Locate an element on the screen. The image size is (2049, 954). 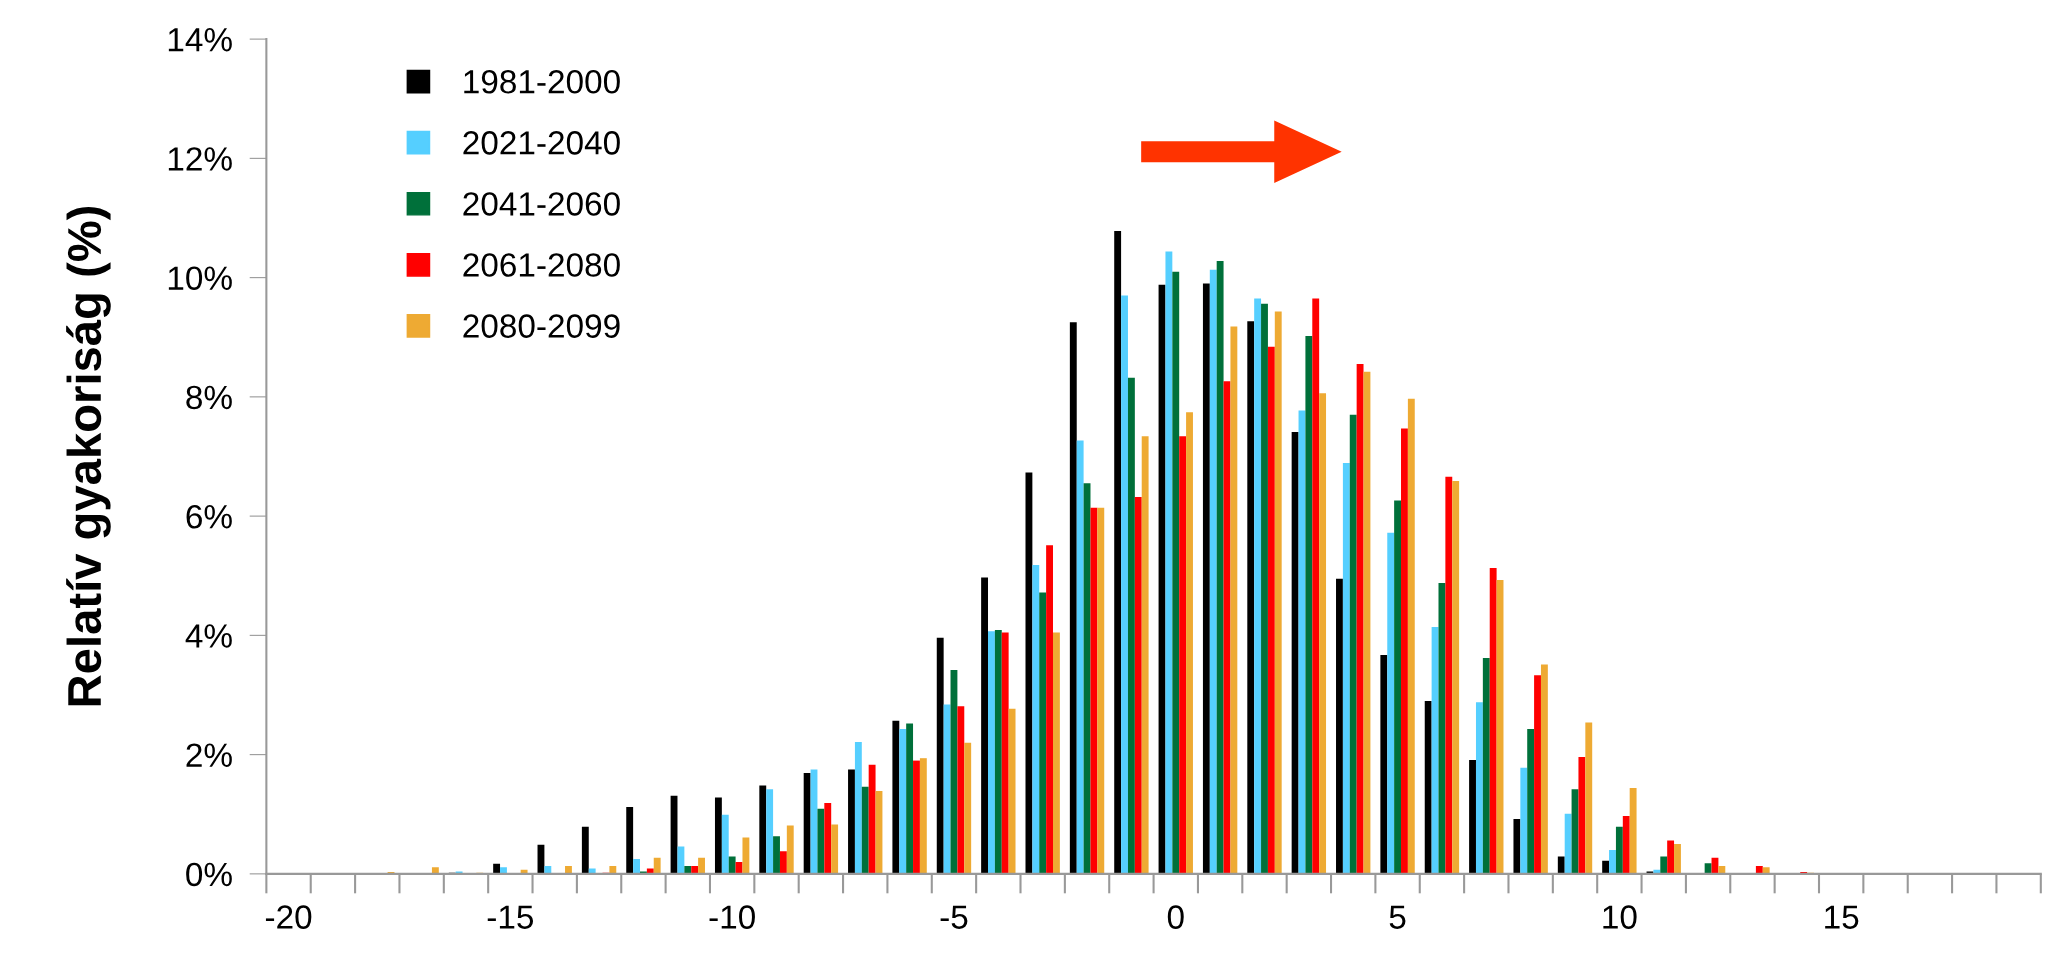
legend-label: 2021-2040 is located at coordinates (541, 143).